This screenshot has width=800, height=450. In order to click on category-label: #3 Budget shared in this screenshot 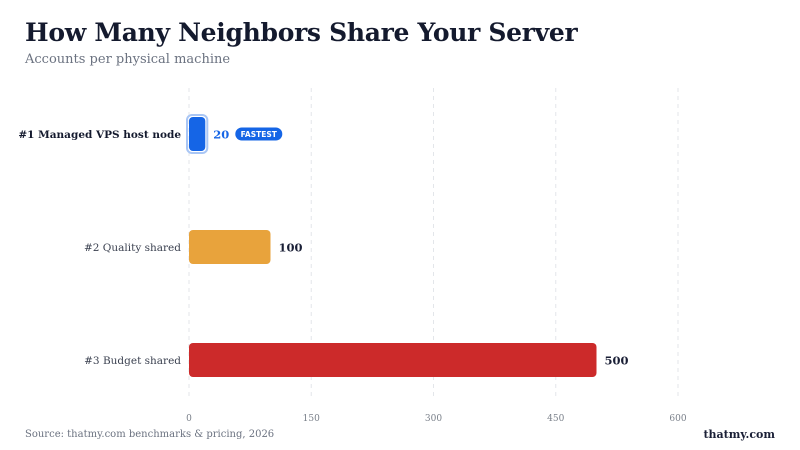, I will do `click(132, 361)`.